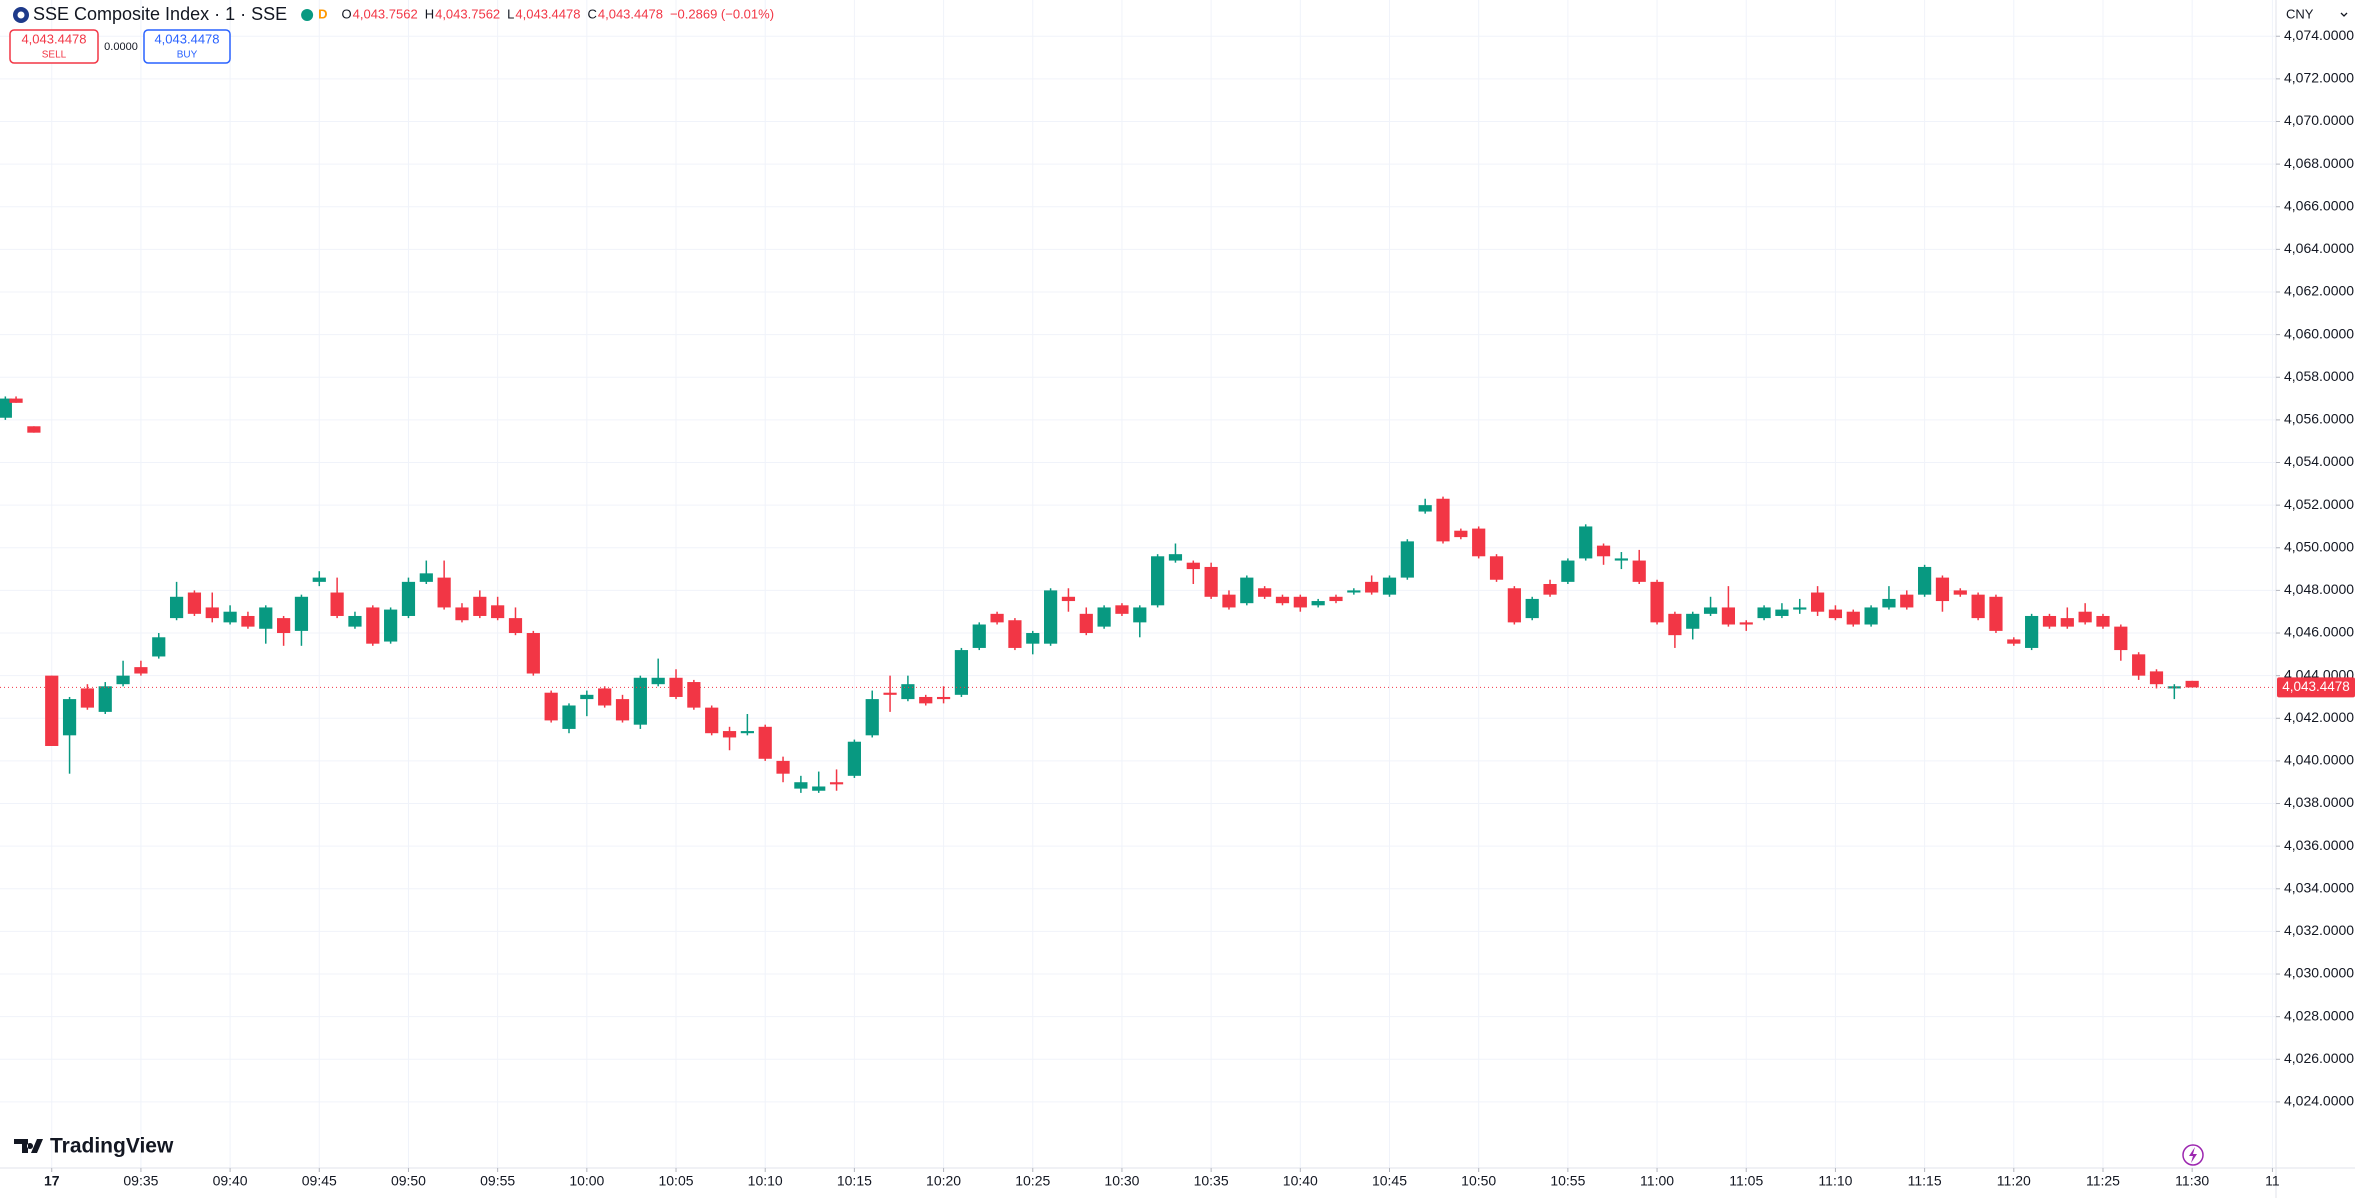 This screenshot has width=2355, height=1198. I want to click on legend-key: O, so click(347, 13).